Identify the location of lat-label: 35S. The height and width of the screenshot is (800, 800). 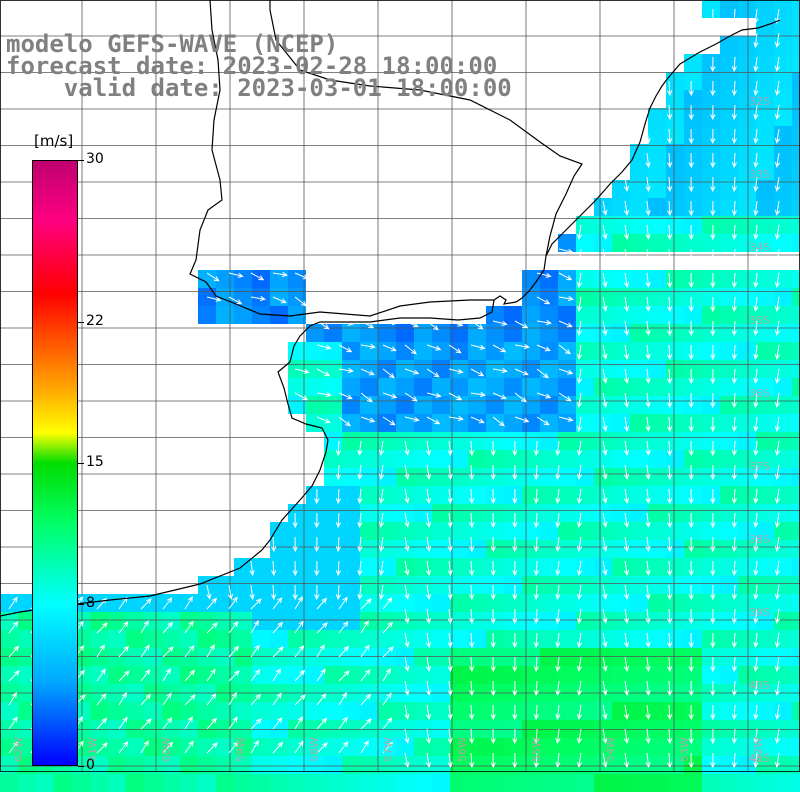
(759, 320).